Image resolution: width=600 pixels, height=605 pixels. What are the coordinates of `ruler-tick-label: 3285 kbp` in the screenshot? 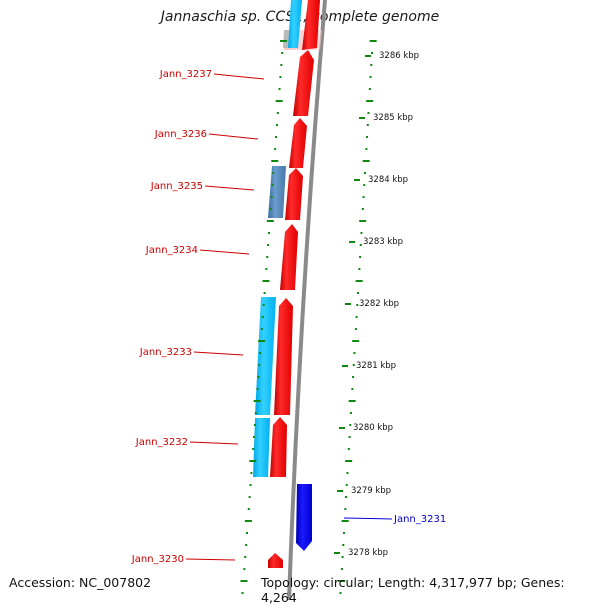 It's located at (393, 118).